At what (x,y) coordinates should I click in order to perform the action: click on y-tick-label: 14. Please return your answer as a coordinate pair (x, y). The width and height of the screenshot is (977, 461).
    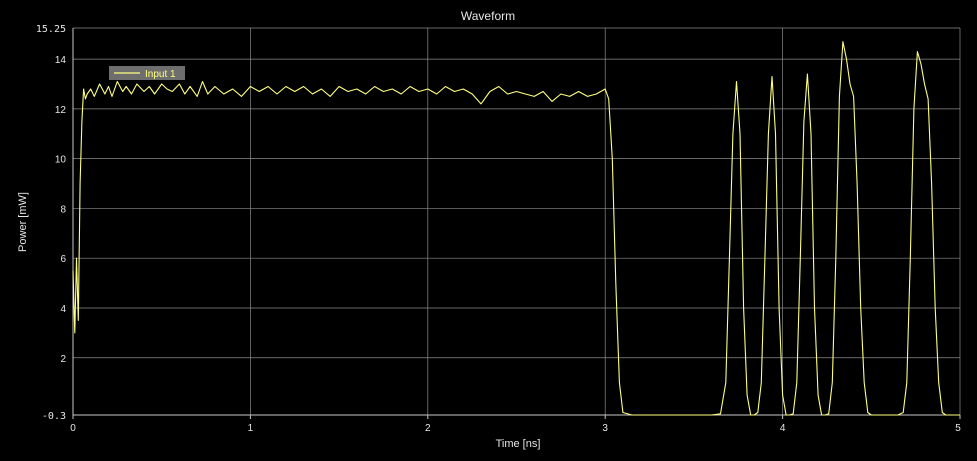
    Looking at the image, I should click on (61, 60).